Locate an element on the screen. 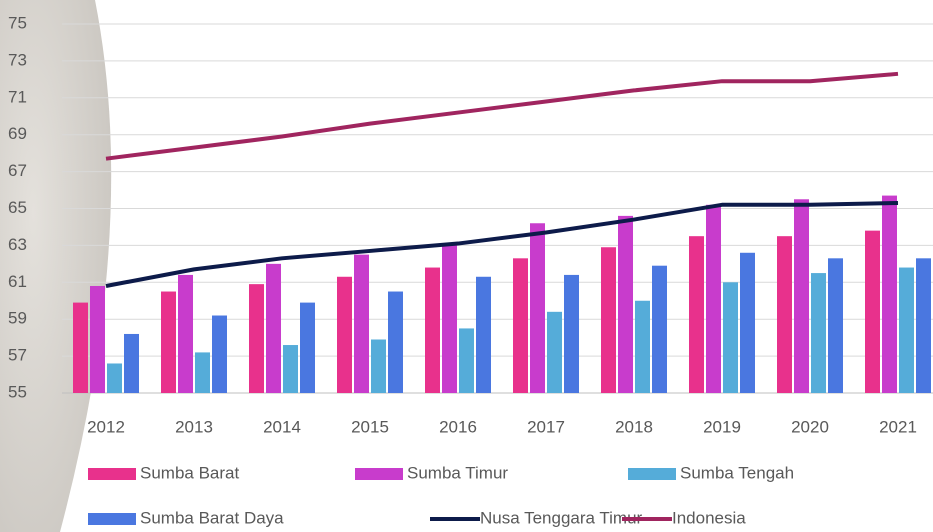 This screenshot has height=532, width=933. legend-label: Indonesia is located at coordinates (709, 517).